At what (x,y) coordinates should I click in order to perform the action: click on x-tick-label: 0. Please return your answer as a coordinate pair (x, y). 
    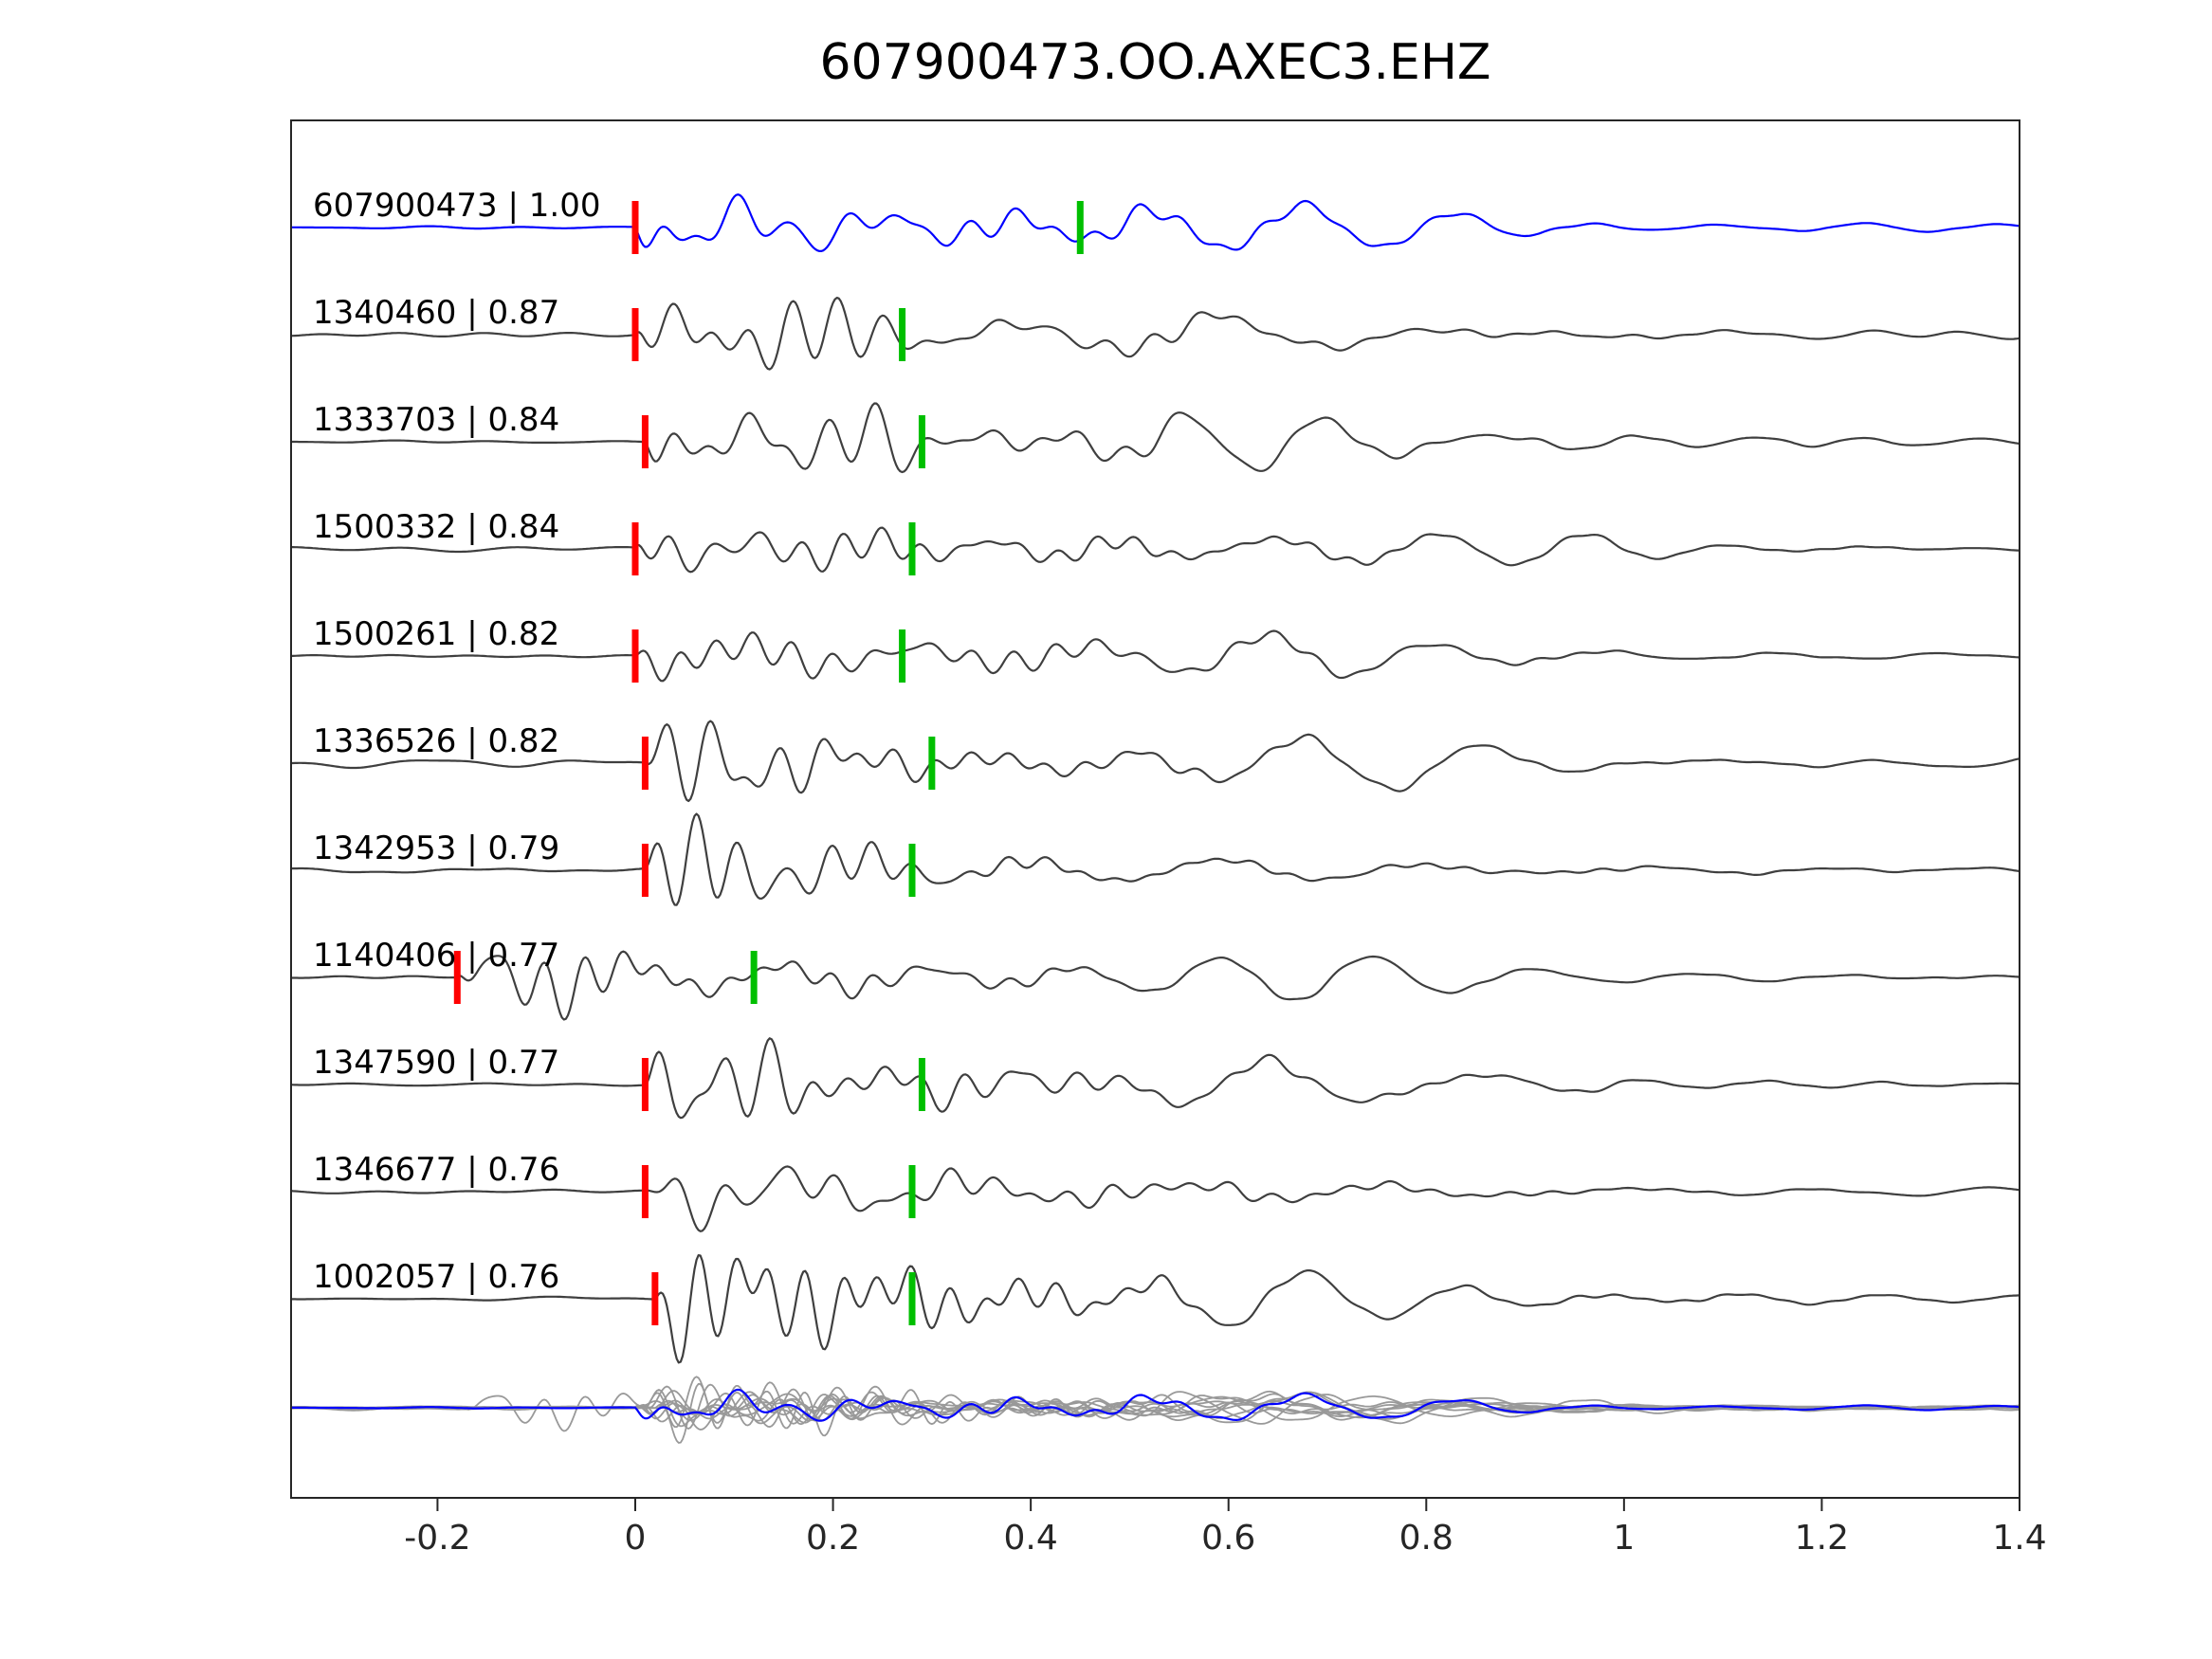
    Looking at the image, I should click on (636, 1538).